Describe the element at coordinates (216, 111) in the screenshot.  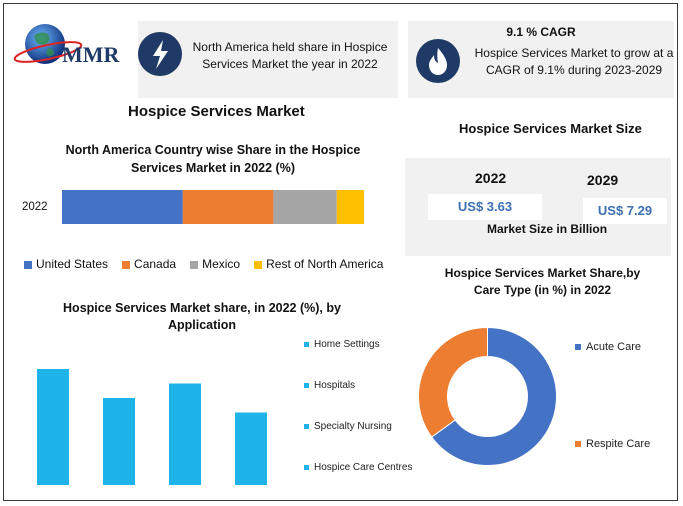
I see `main-title: Hospice Services Market` at that location.